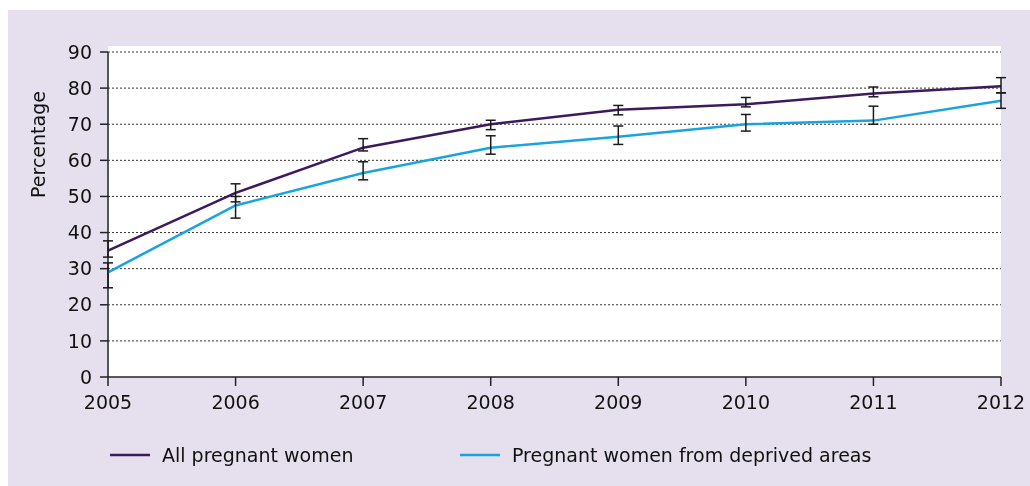  Describe the element at coordinates (85, 376) in the screenshot. I see `y-tick-label: 0` at that location.